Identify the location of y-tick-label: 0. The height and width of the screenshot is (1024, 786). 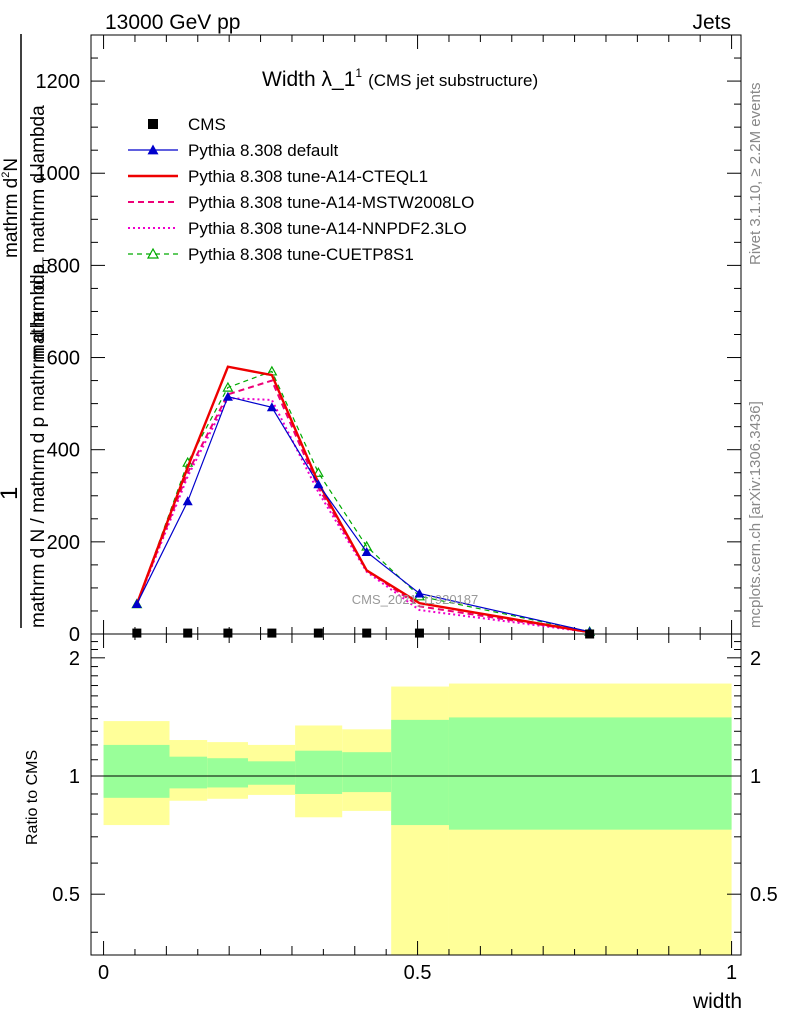
(74, 635).